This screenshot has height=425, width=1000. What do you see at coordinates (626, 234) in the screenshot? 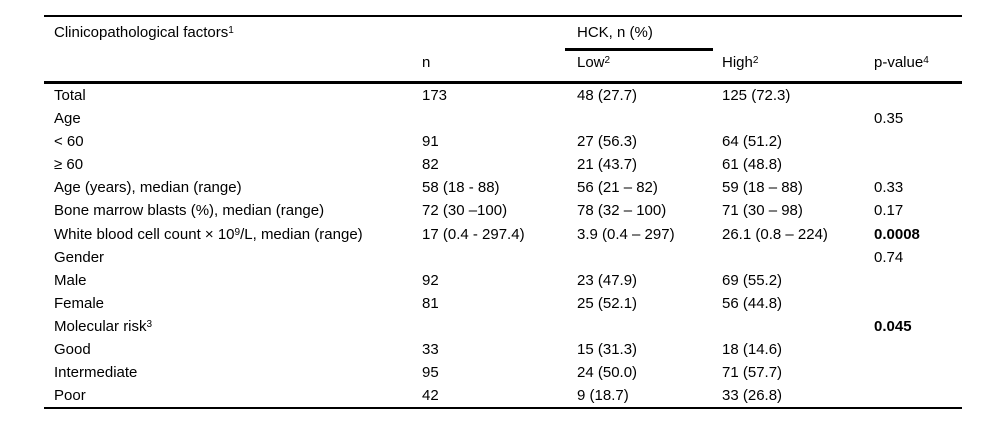
I see `cell-low: 3.9 (0.4 – 297)` at bounding box center [626, 234].